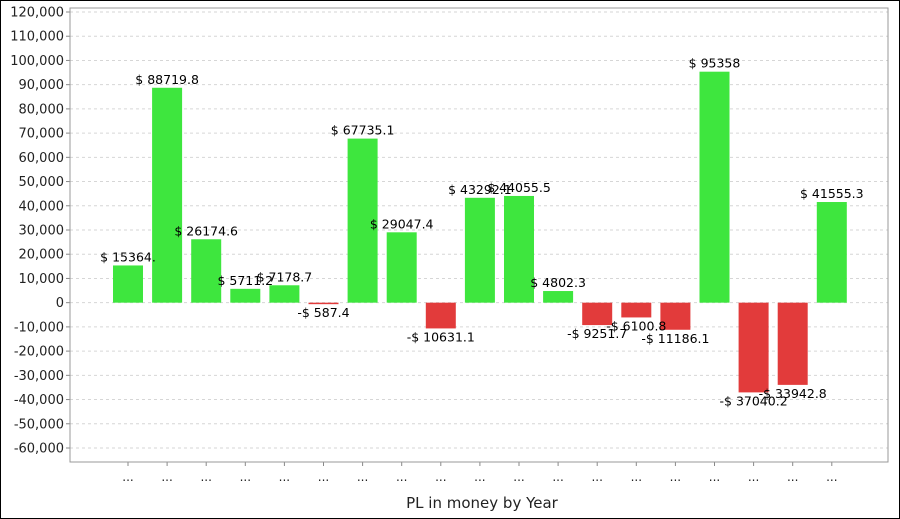 This screenshot has height=519, width=900. What do you see at coordinates (39, 352) in the screenshot?
I see `y-tick-label: -20,000` at bounding box center [39, 352].